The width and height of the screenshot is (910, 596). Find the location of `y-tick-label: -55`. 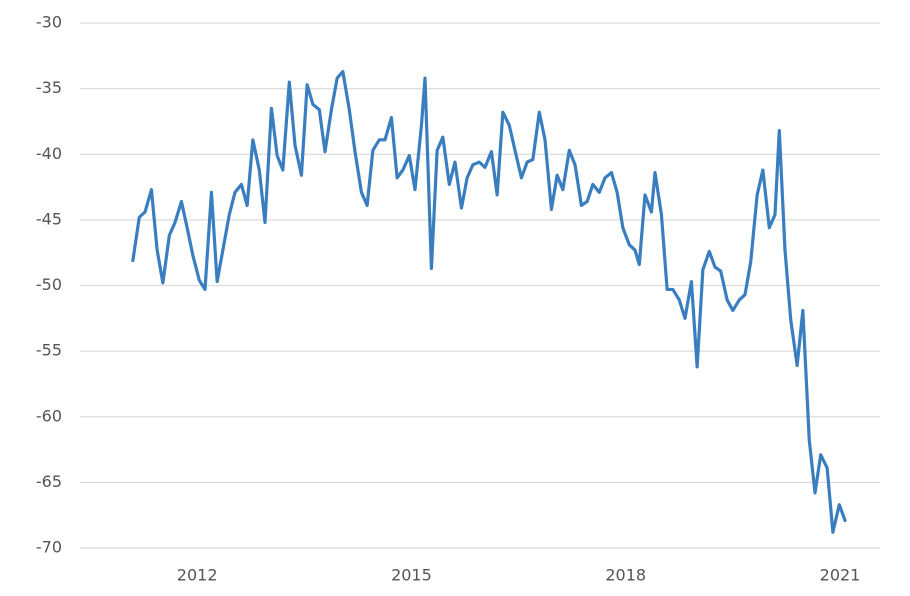

y-tick-label: -55 is located at coordinates (49, 350).